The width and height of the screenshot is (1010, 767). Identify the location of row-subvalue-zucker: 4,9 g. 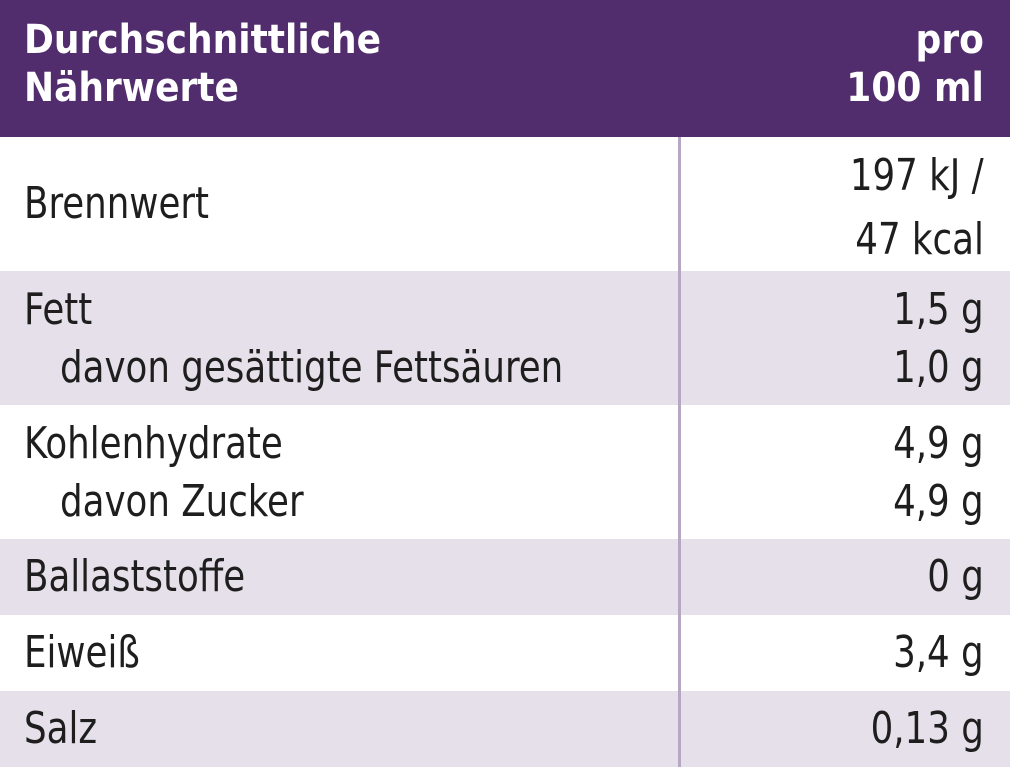
(938, 501).